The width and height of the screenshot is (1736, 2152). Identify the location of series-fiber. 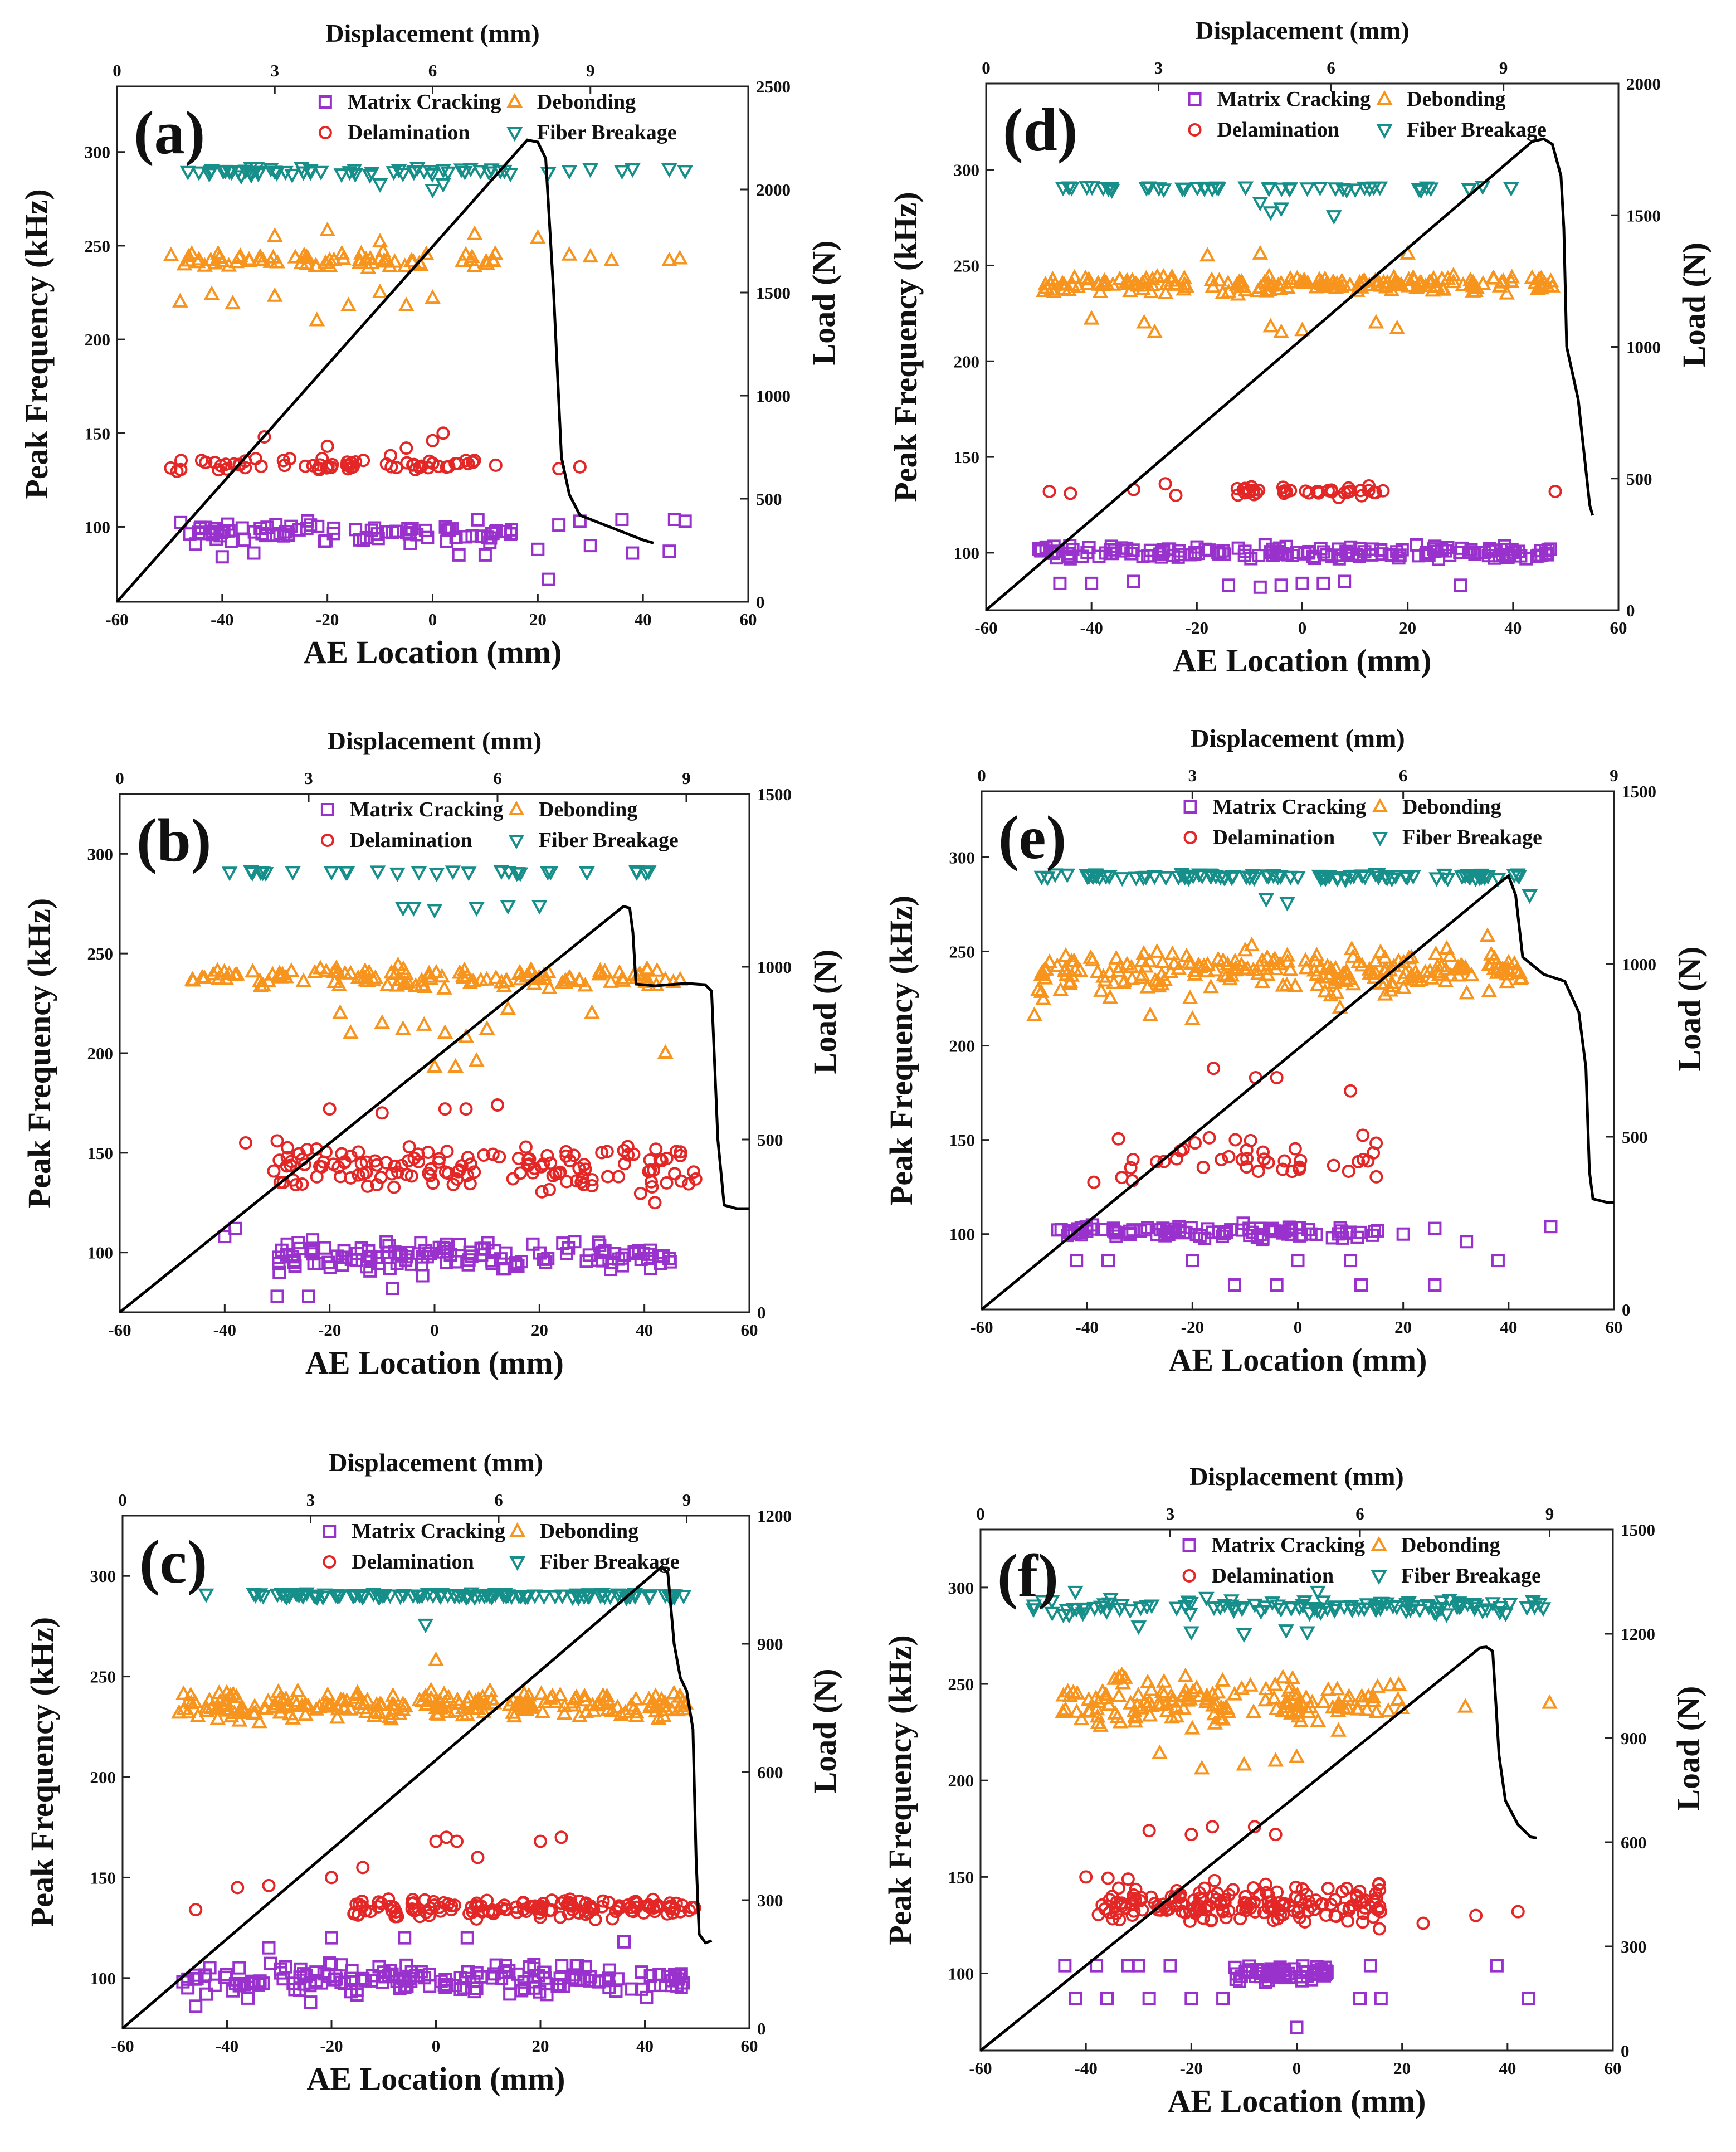
(1286, 890).